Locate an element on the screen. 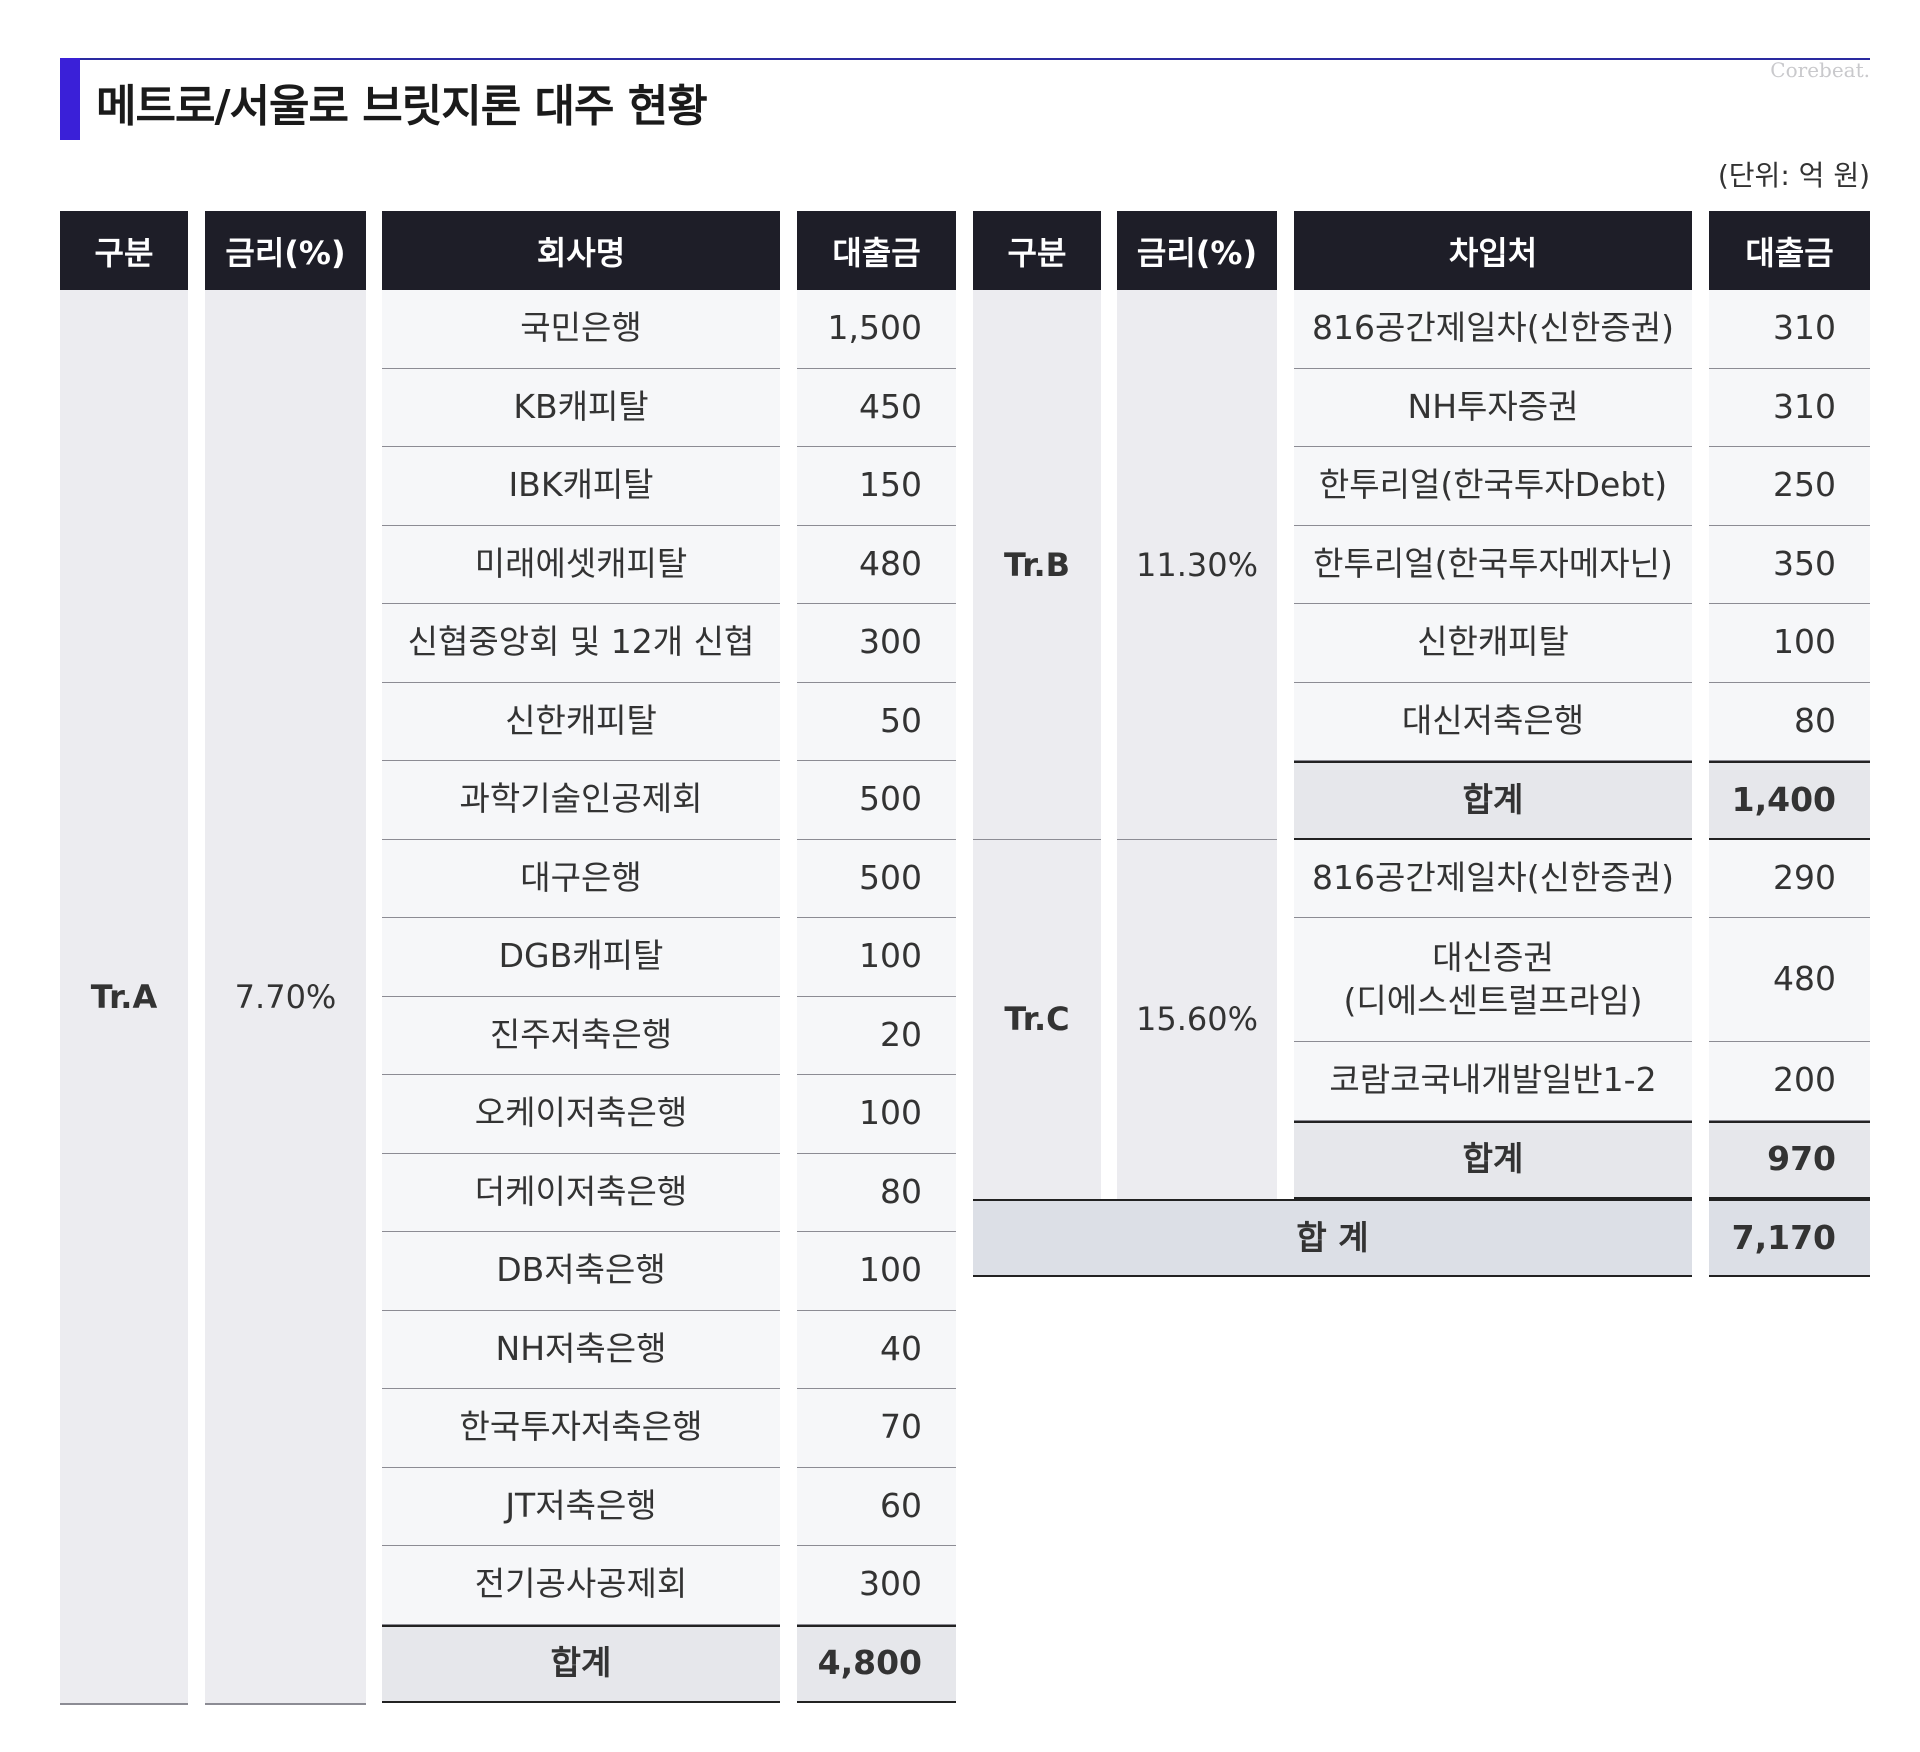 The image size is (1920, 1752). loan-amount: 290 is located at coordinates (1789, 878).